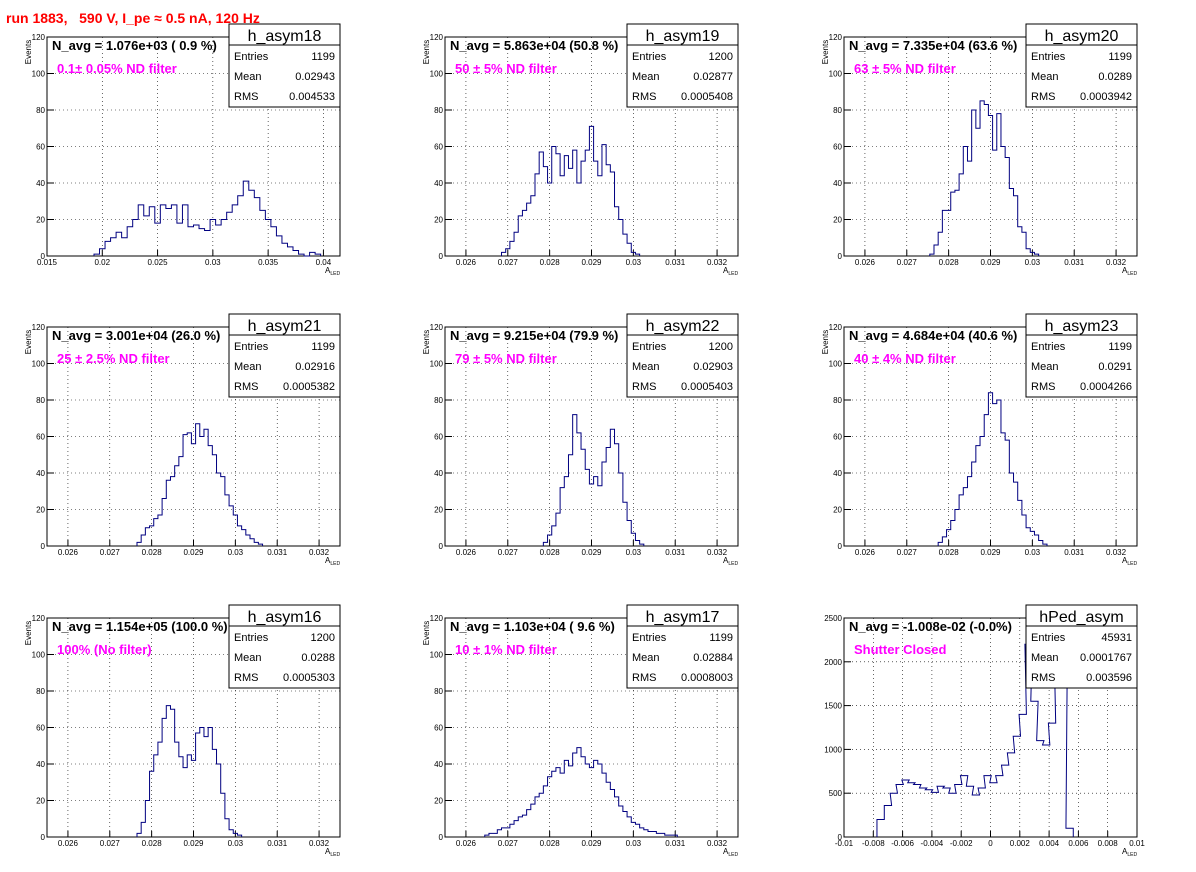 The height and width of the screenshot is (872, 1196). What do you see at coordinates (905, 68) in the screenshot?
I see `filter-annotation: 63 ± 5% ND filter` at bounding box center [905, 68].